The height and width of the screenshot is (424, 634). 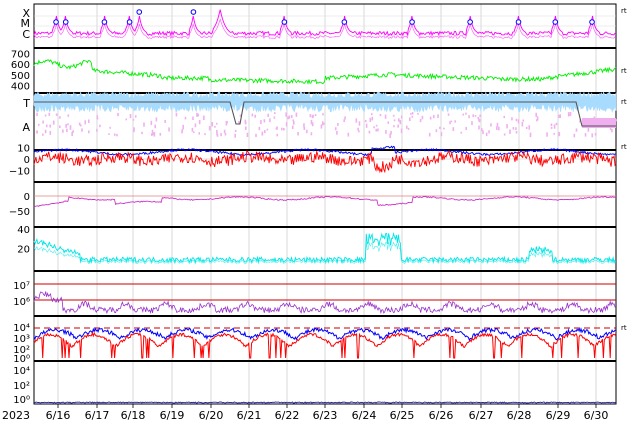 I want to click on angle-rt-marker: rt, so click(x=624, y=102).